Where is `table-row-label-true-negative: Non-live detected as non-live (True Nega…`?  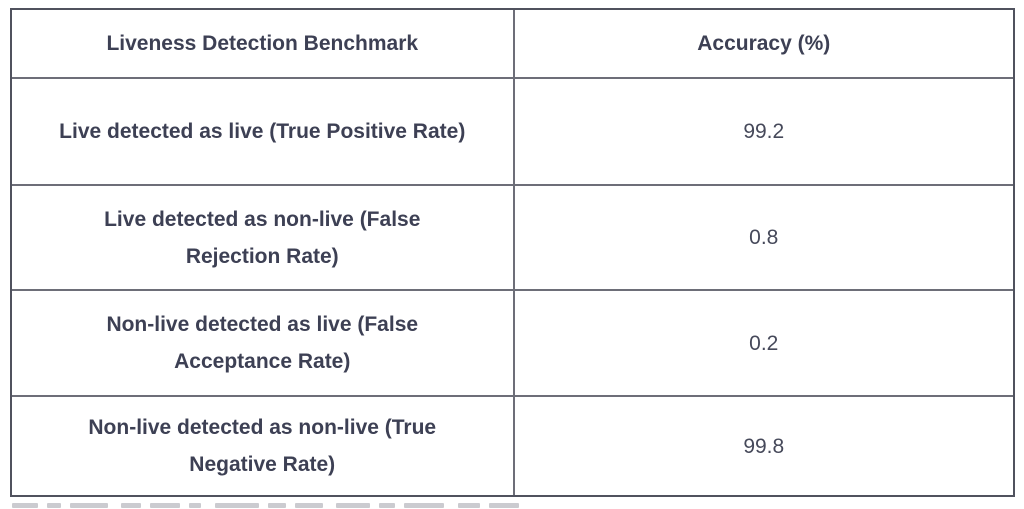 table-row-label-true-negative: Non-live detected as non-live (True Nega… is located at coordinates (262, 445).